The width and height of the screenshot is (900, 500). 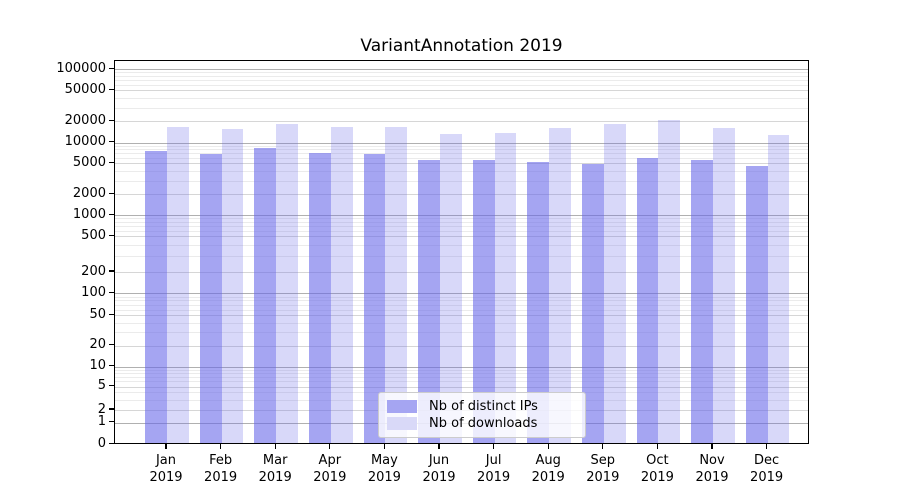 I want to click on y-tick-label: 1, so click(x=101, y=422).